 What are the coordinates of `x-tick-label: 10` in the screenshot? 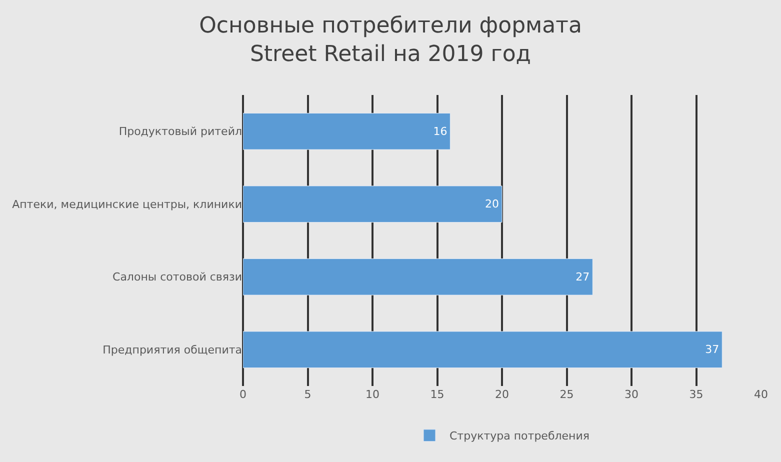 It's located at (373, 394).